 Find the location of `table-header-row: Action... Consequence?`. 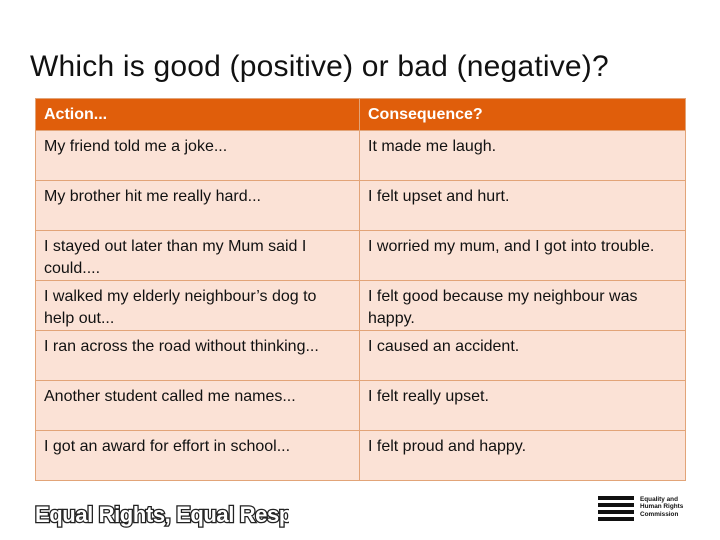

table-header-row: Action... Consequence? is located at coordinates (360, 114).